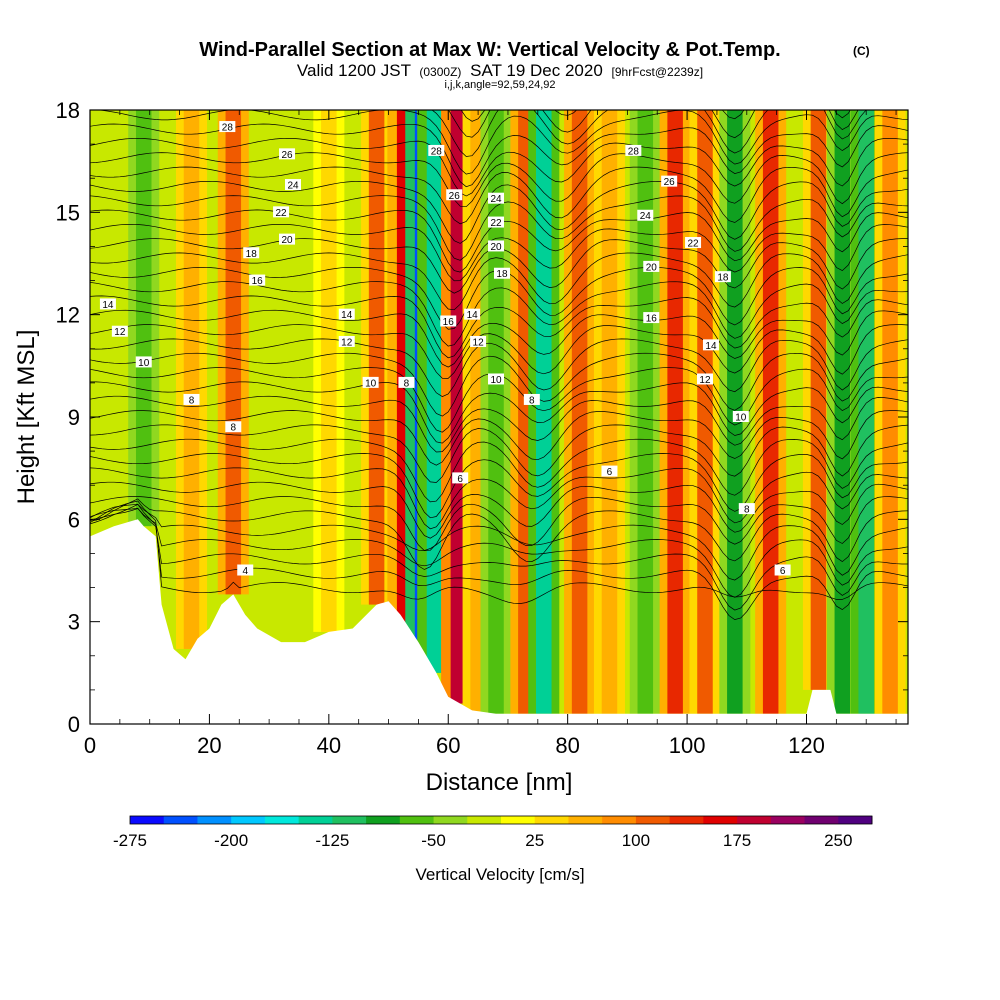  What do you see at coordinates (436, 150) in the screenshot?
I see `contour-label-17: 28` at bounding box center [436, 150].